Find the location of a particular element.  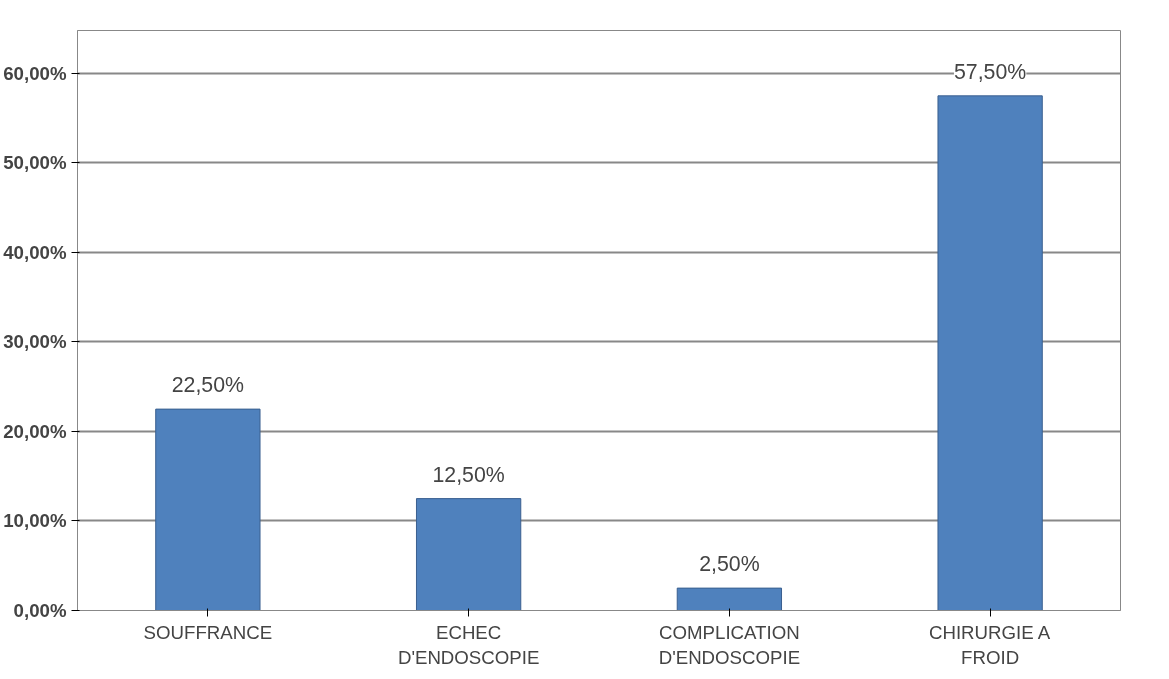

data-label: 57,50% is located at coordinates (990, 71).